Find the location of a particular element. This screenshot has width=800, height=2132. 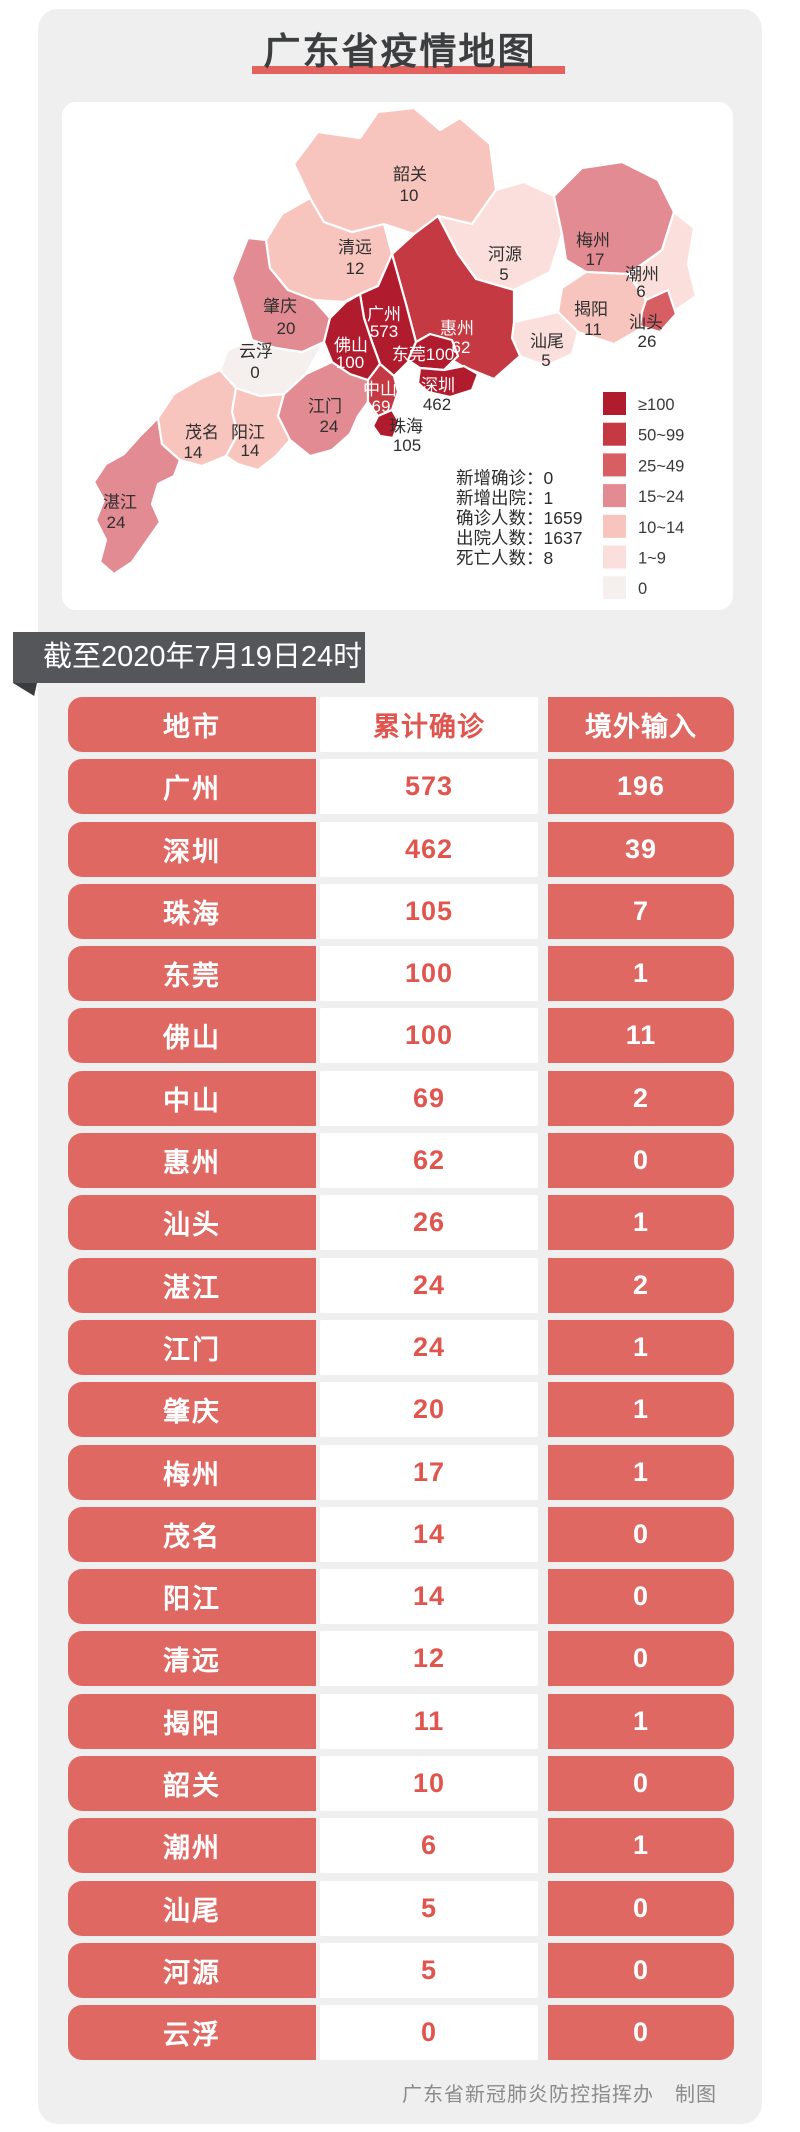

confirmed-cell: 26 is located at coordinates (429, 1223).